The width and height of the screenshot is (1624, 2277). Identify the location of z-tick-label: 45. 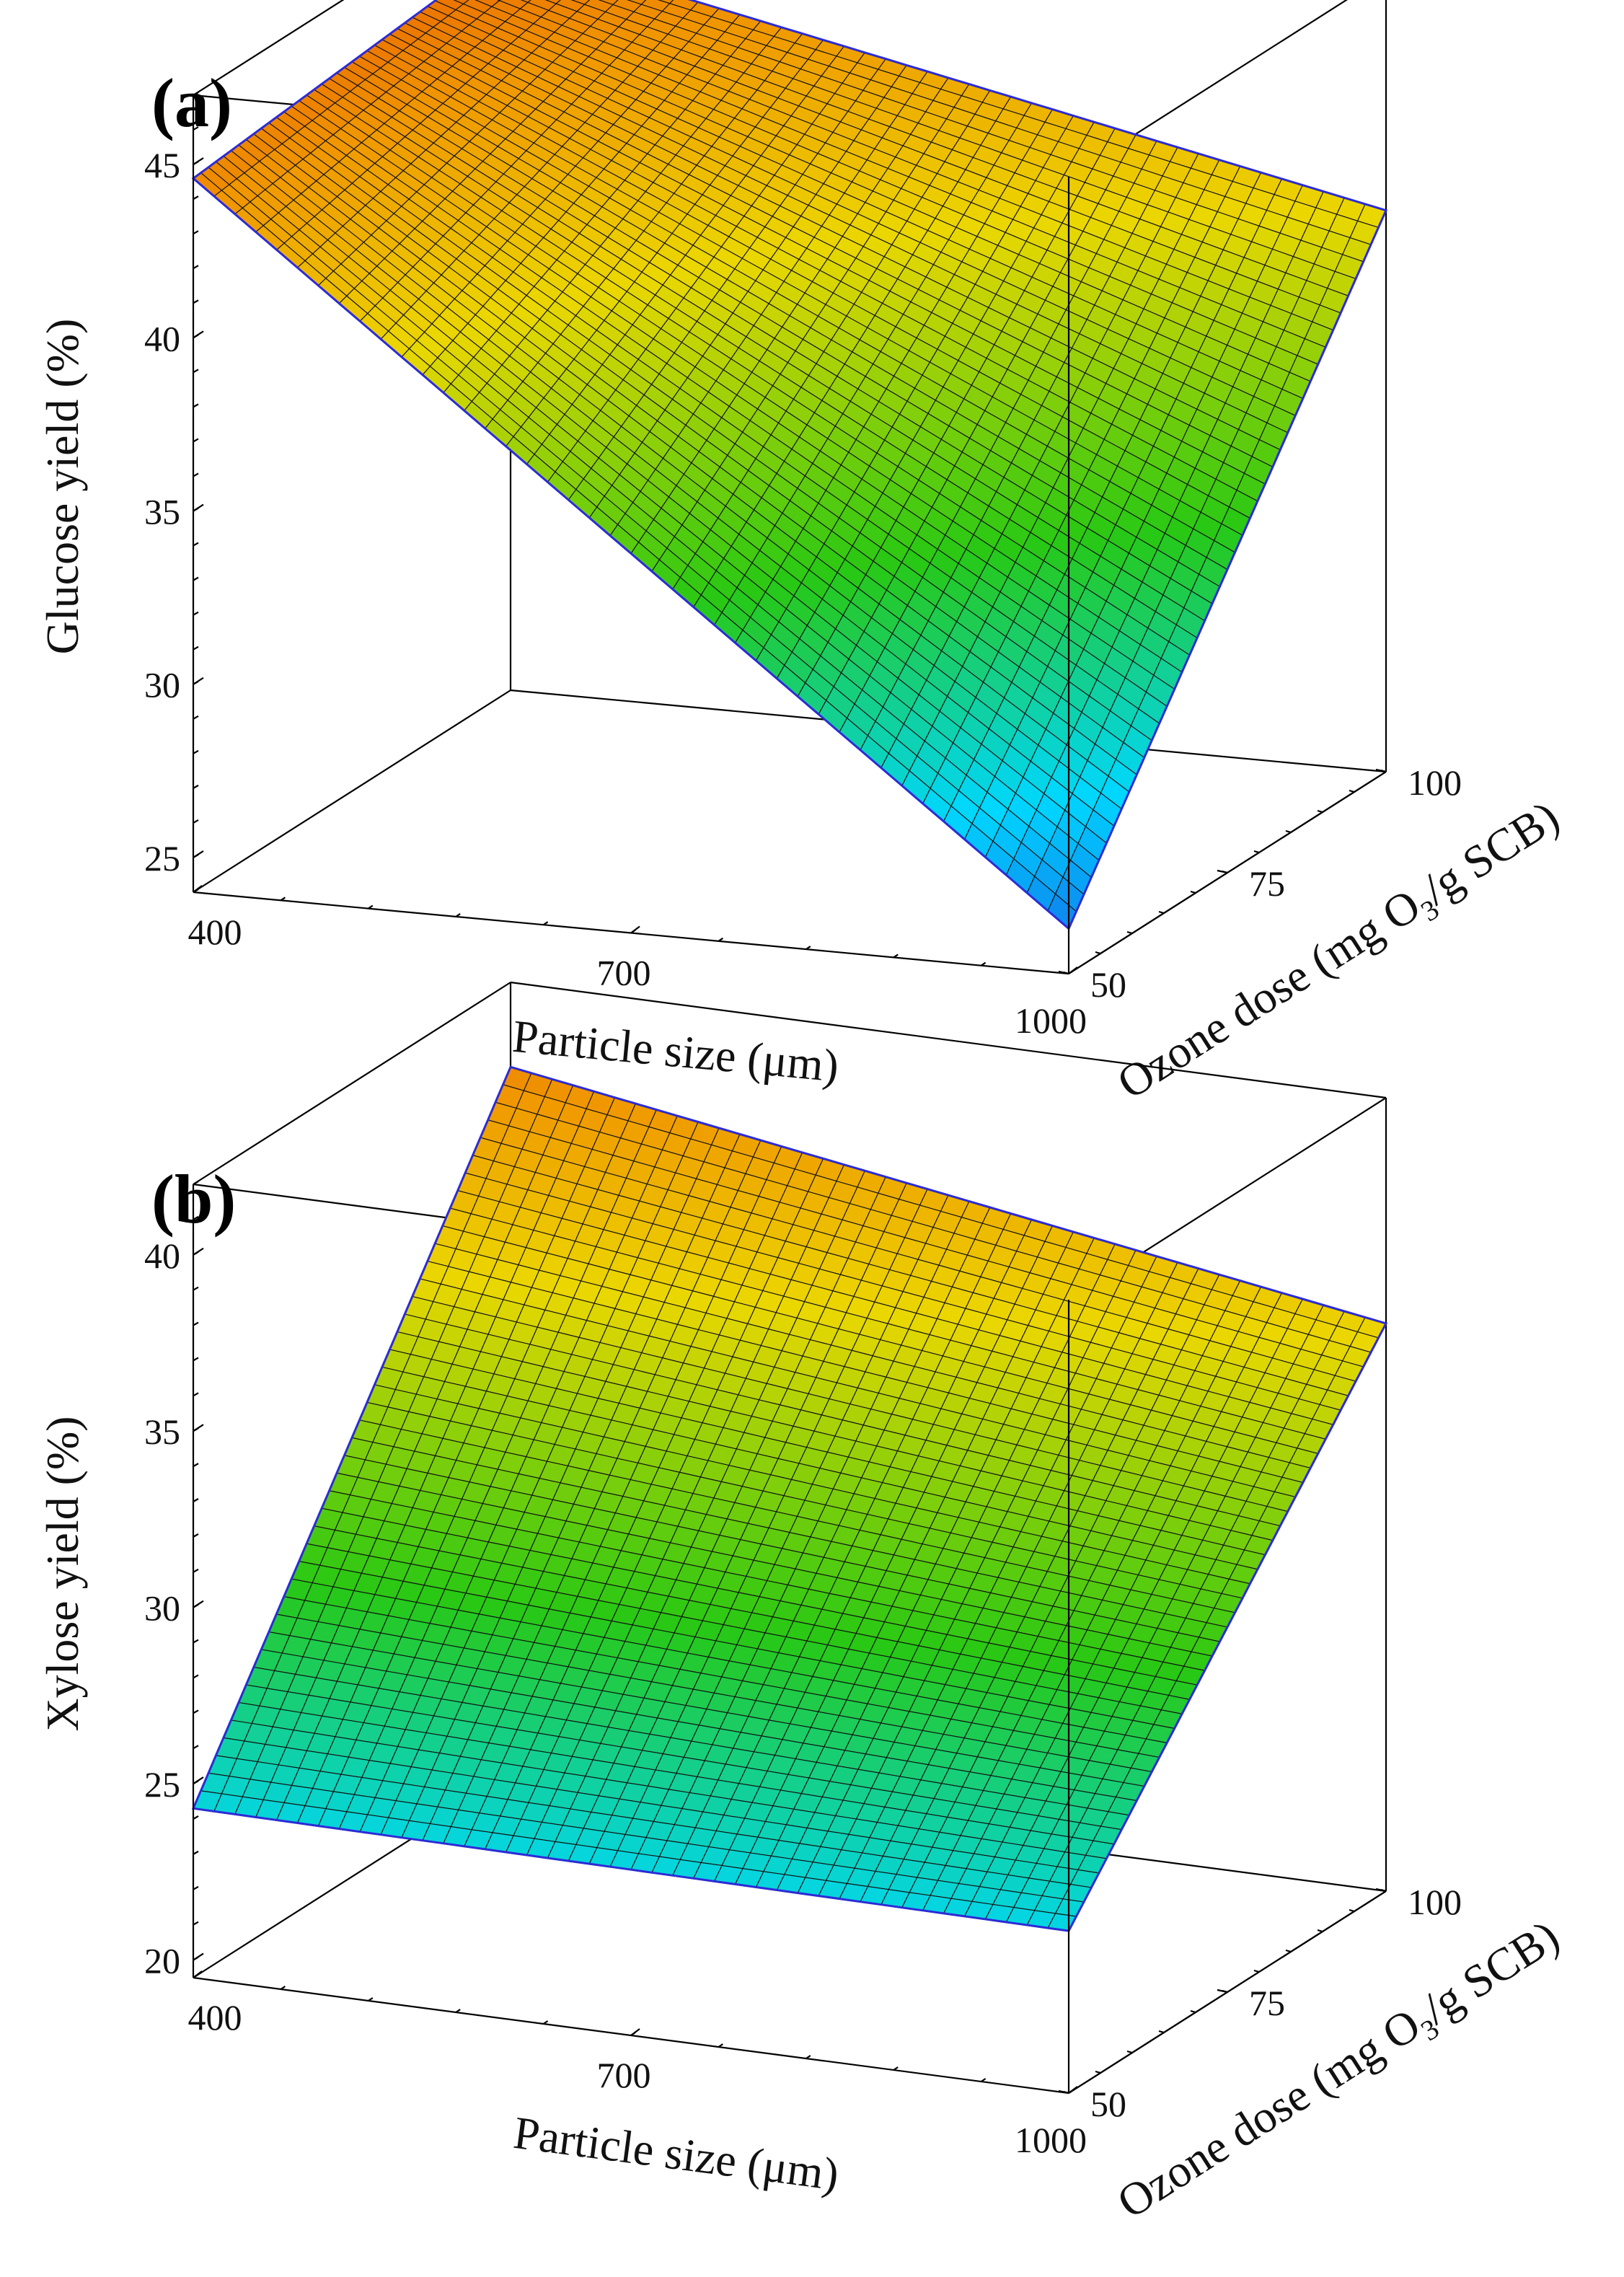
(162, 165).